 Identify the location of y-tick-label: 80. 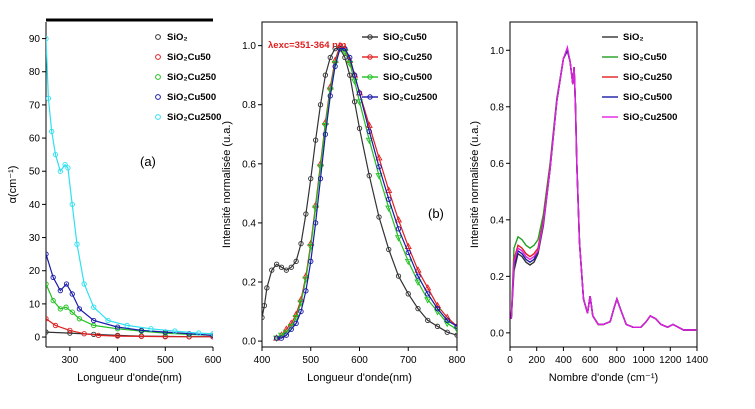
(35, 72).